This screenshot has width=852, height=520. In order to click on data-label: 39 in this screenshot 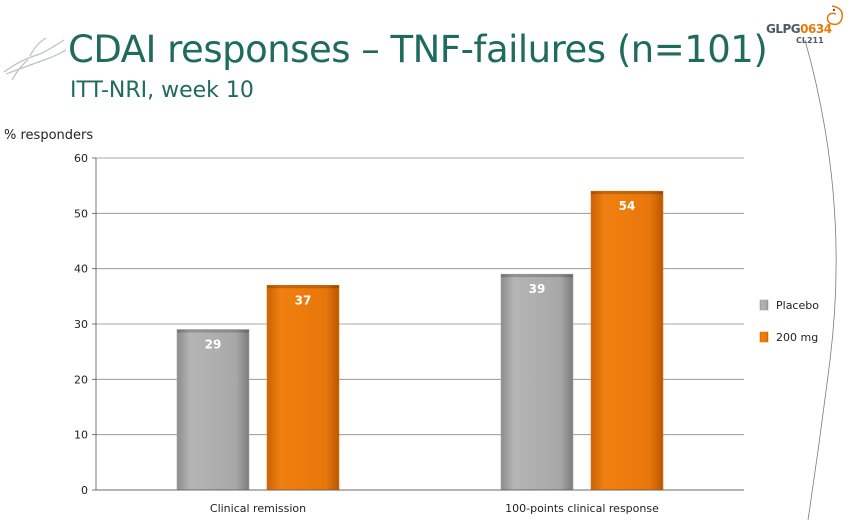, I will do `click(537, 289)`.